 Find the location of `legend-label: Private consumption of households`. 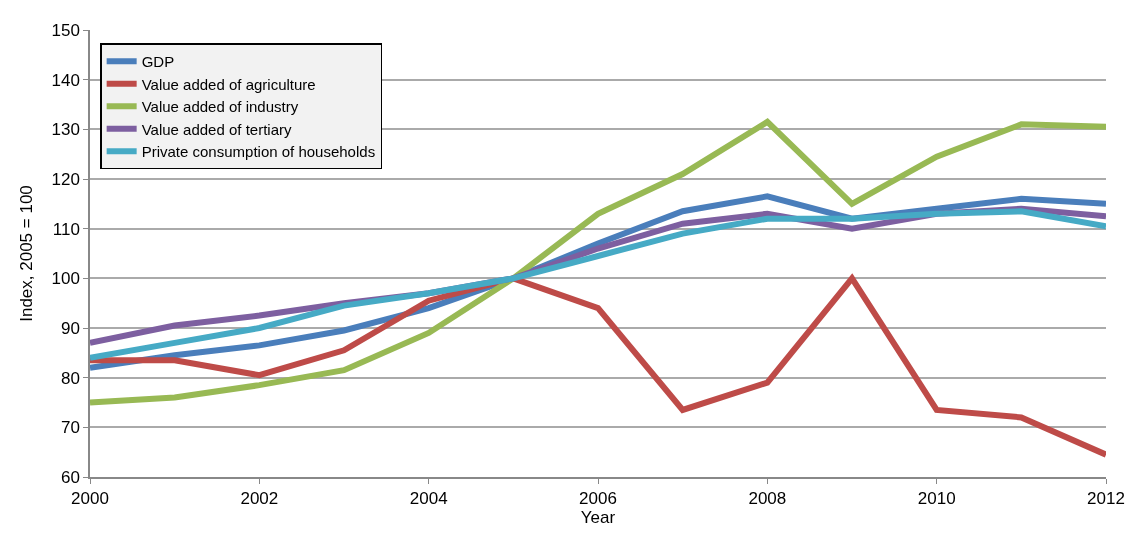

legend-label: Private consumption of households is located at coordinates (258, 152).